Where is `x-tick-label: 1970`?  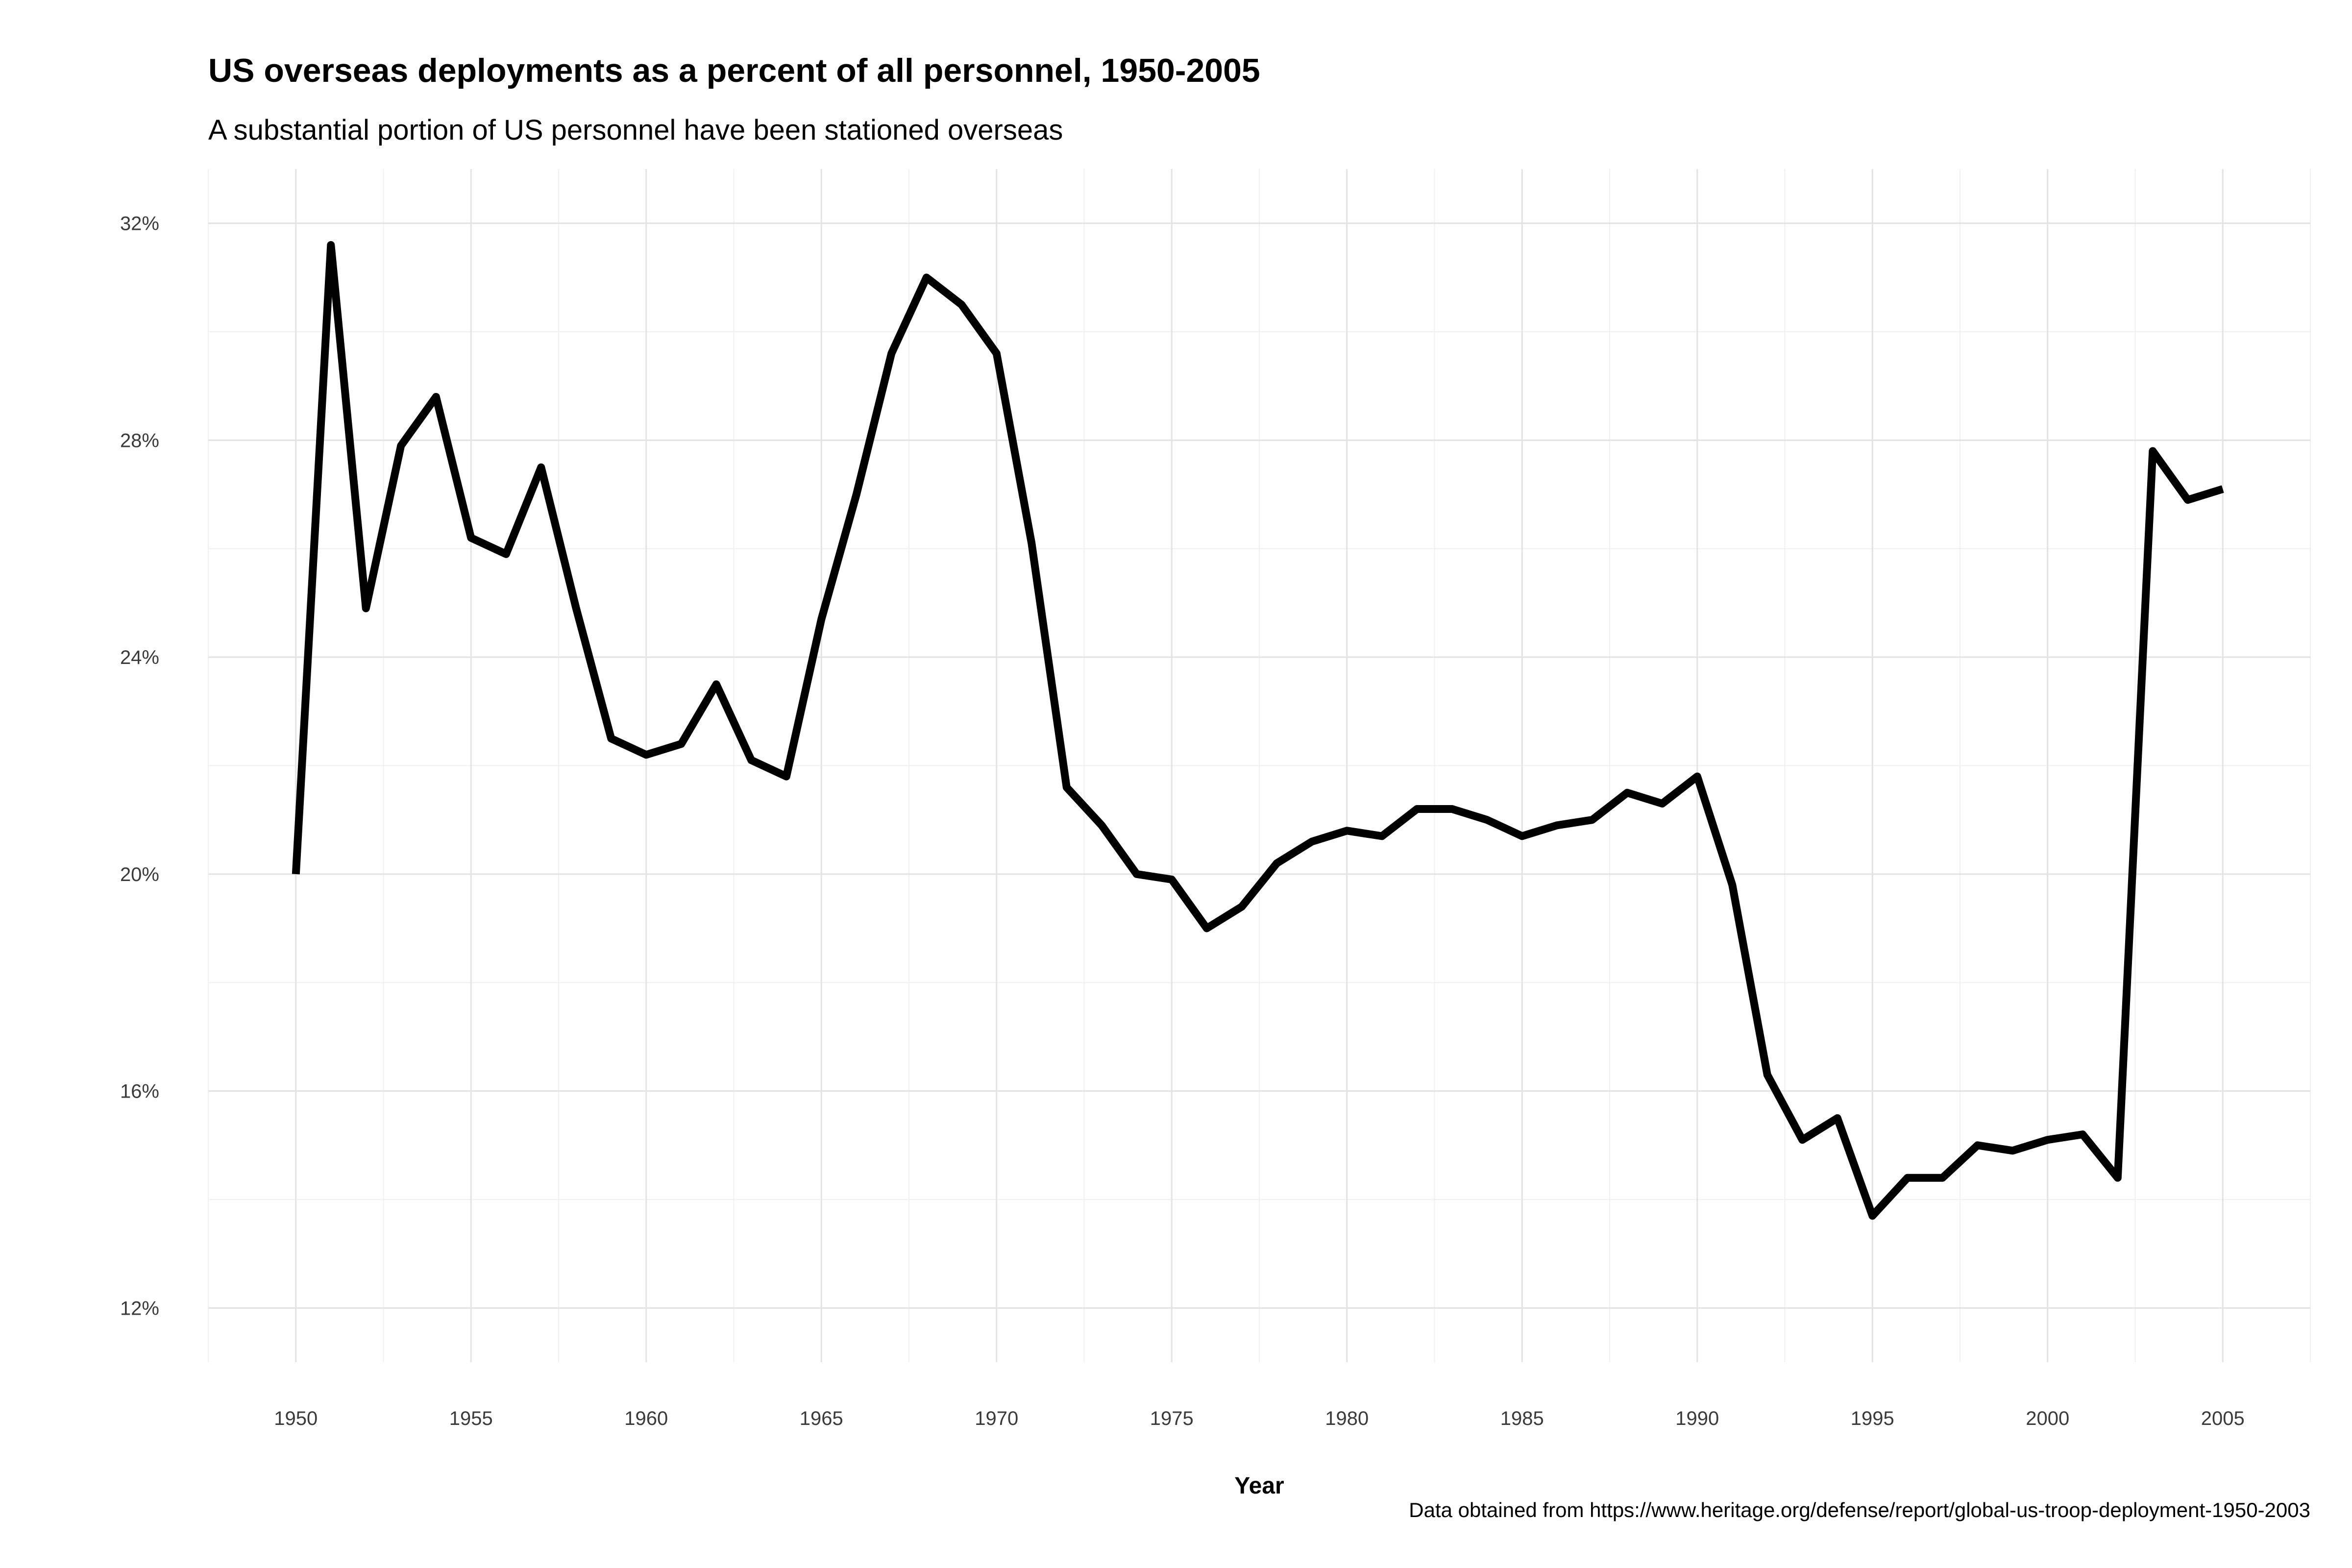
x-tick-label: 1970 is located at coordinates (996, 1418).